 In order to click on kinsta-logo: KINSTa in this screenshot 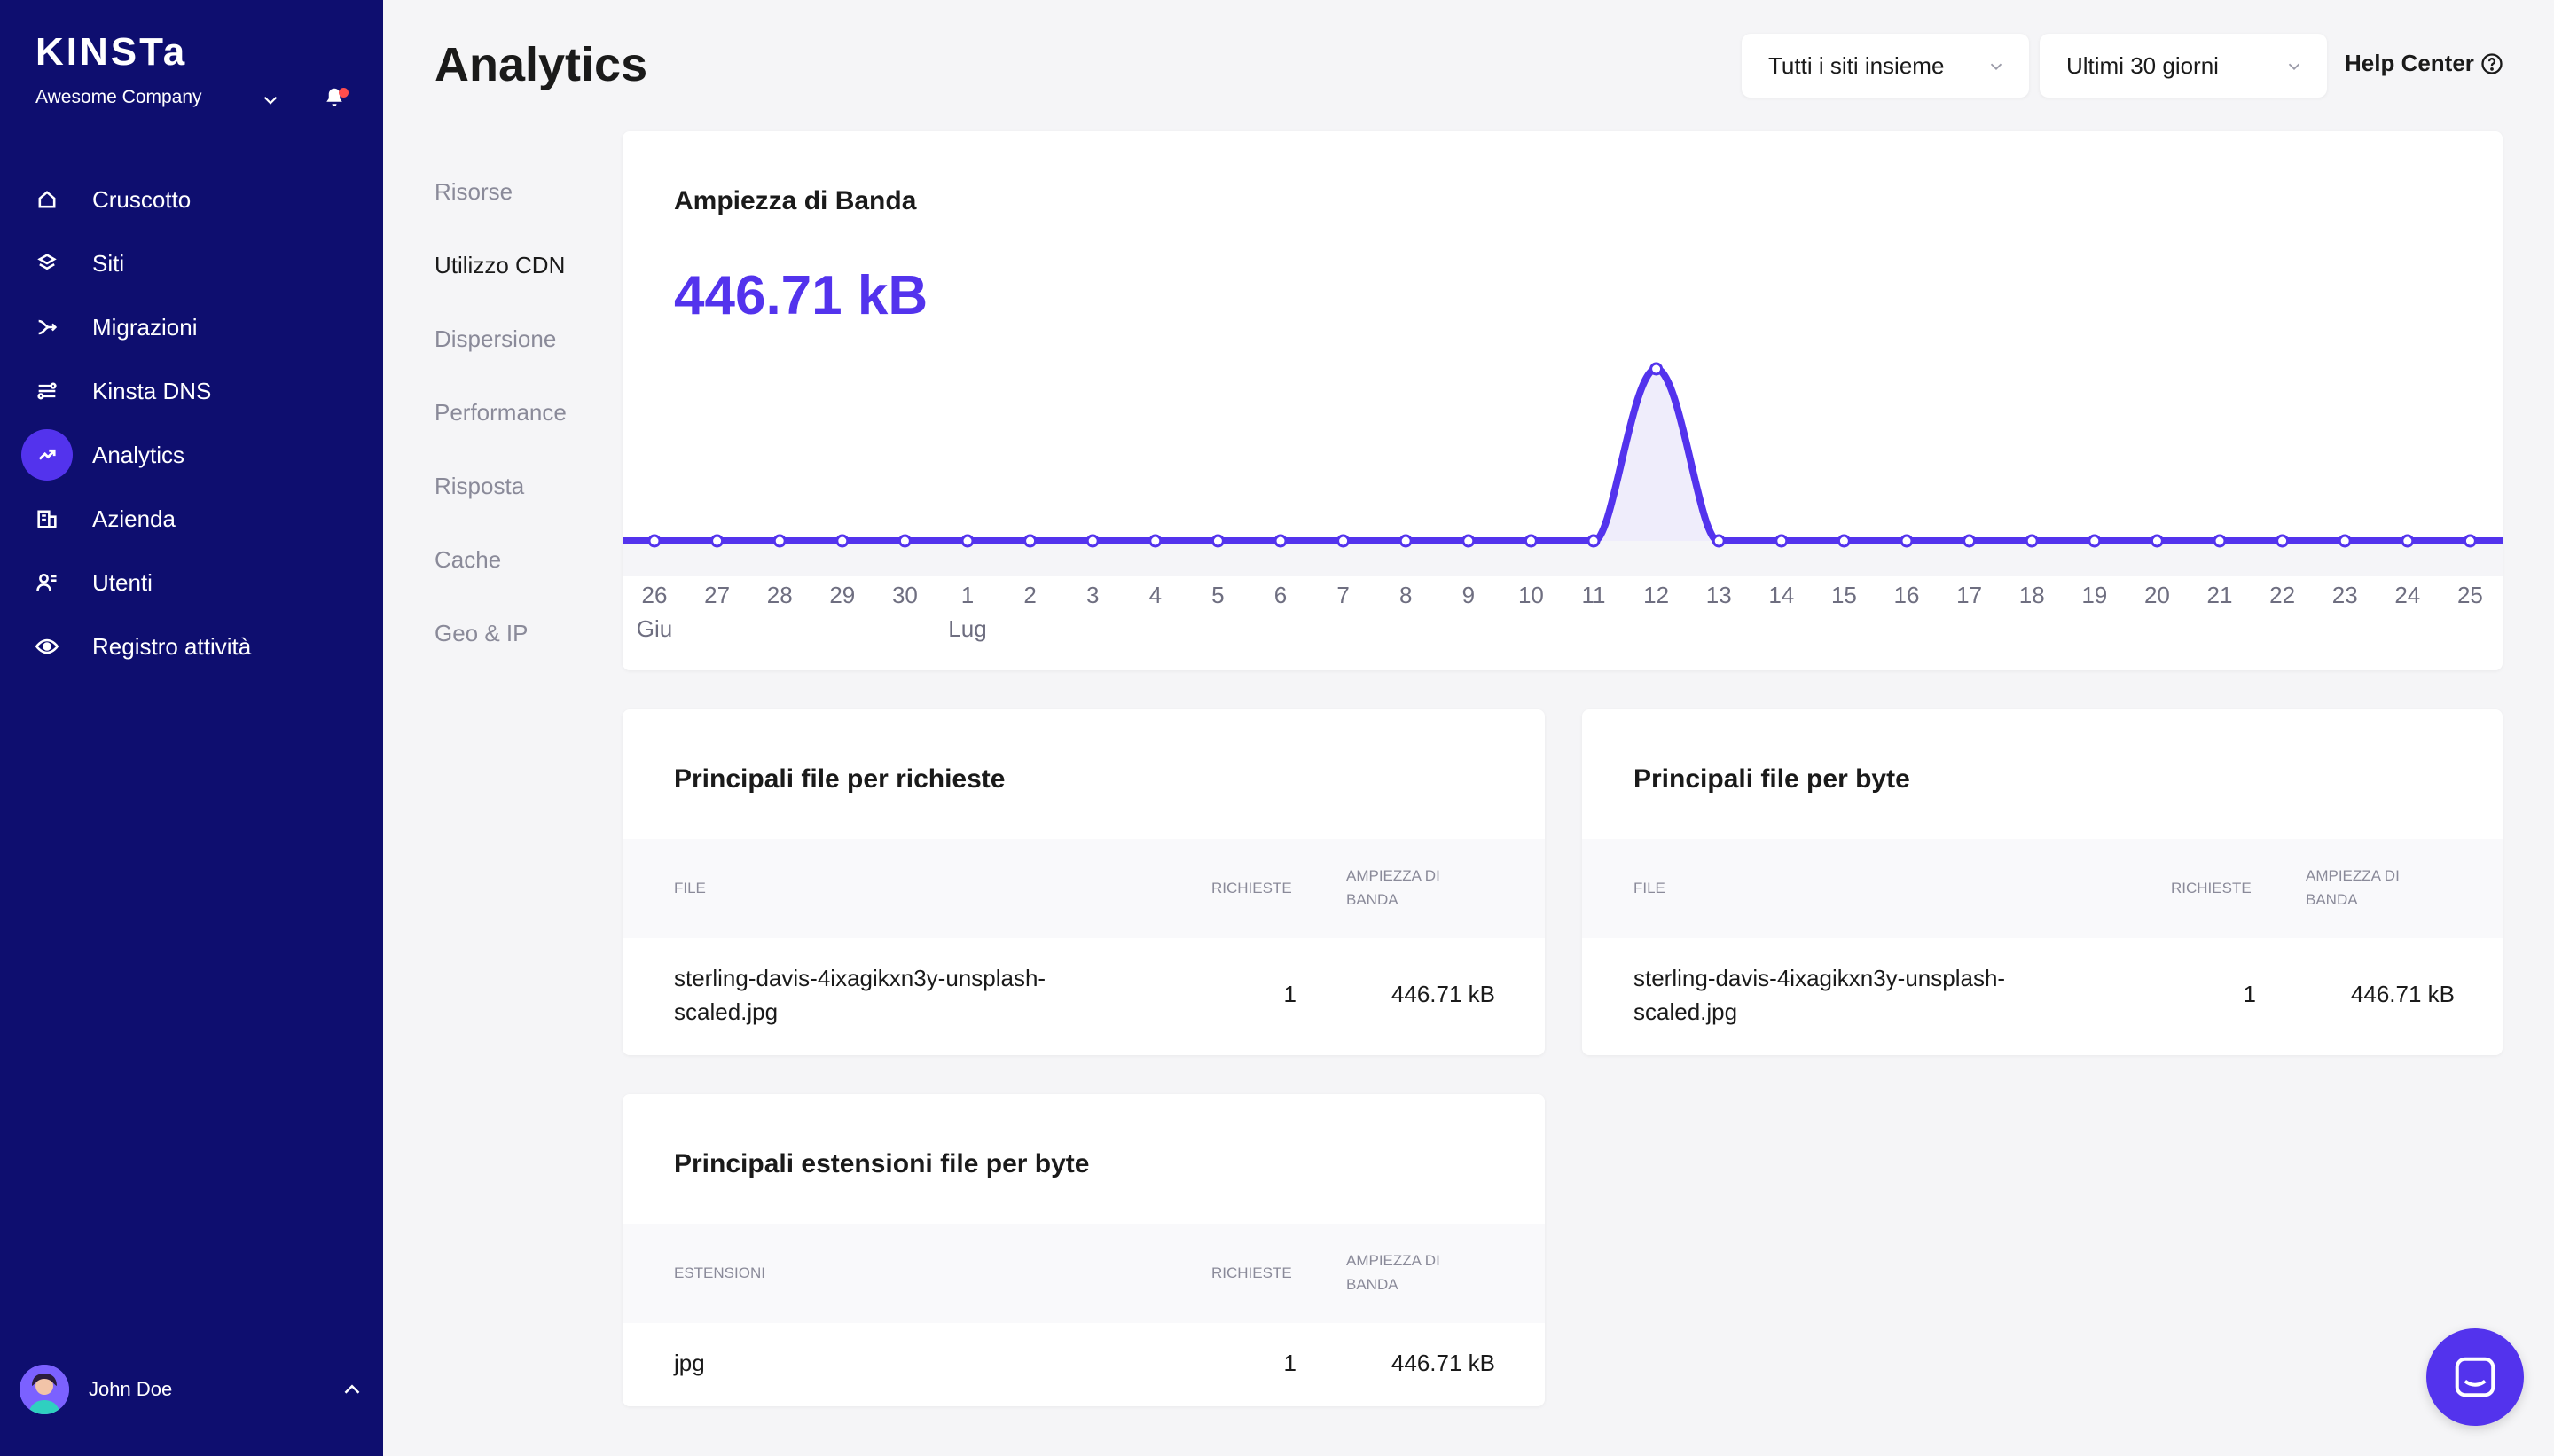, I will do `click(111, 52)`.